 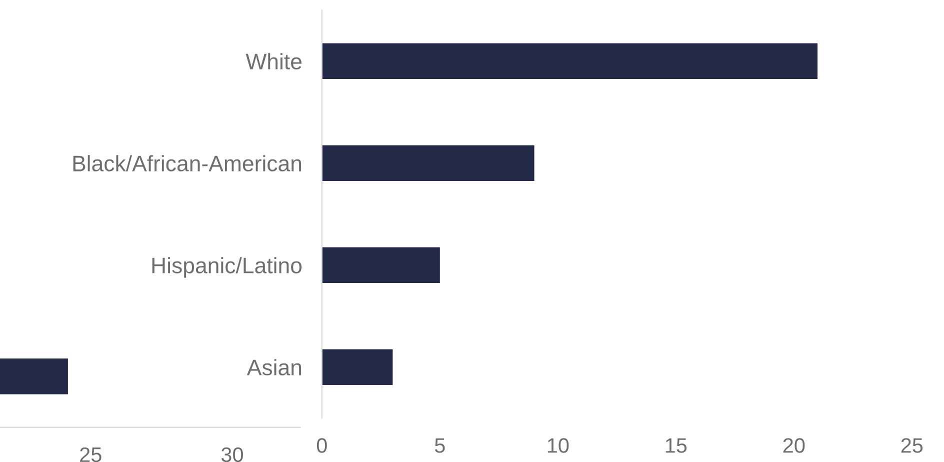 What do you see at coordinates (274, 367) in the screenshot?
I see `y-tick-label: Asian` at bounding box center [274, 367].